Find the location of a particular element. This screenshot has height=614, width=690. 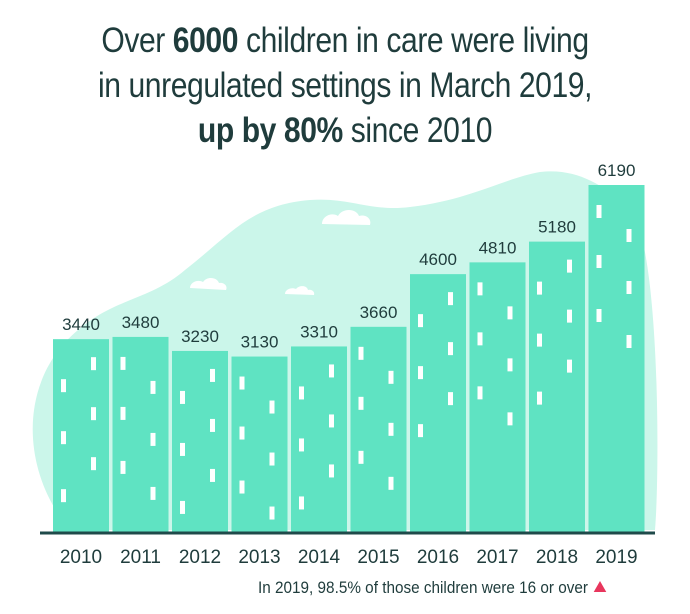

data-label-2012: 3230 is located at coordinates (200, 336).